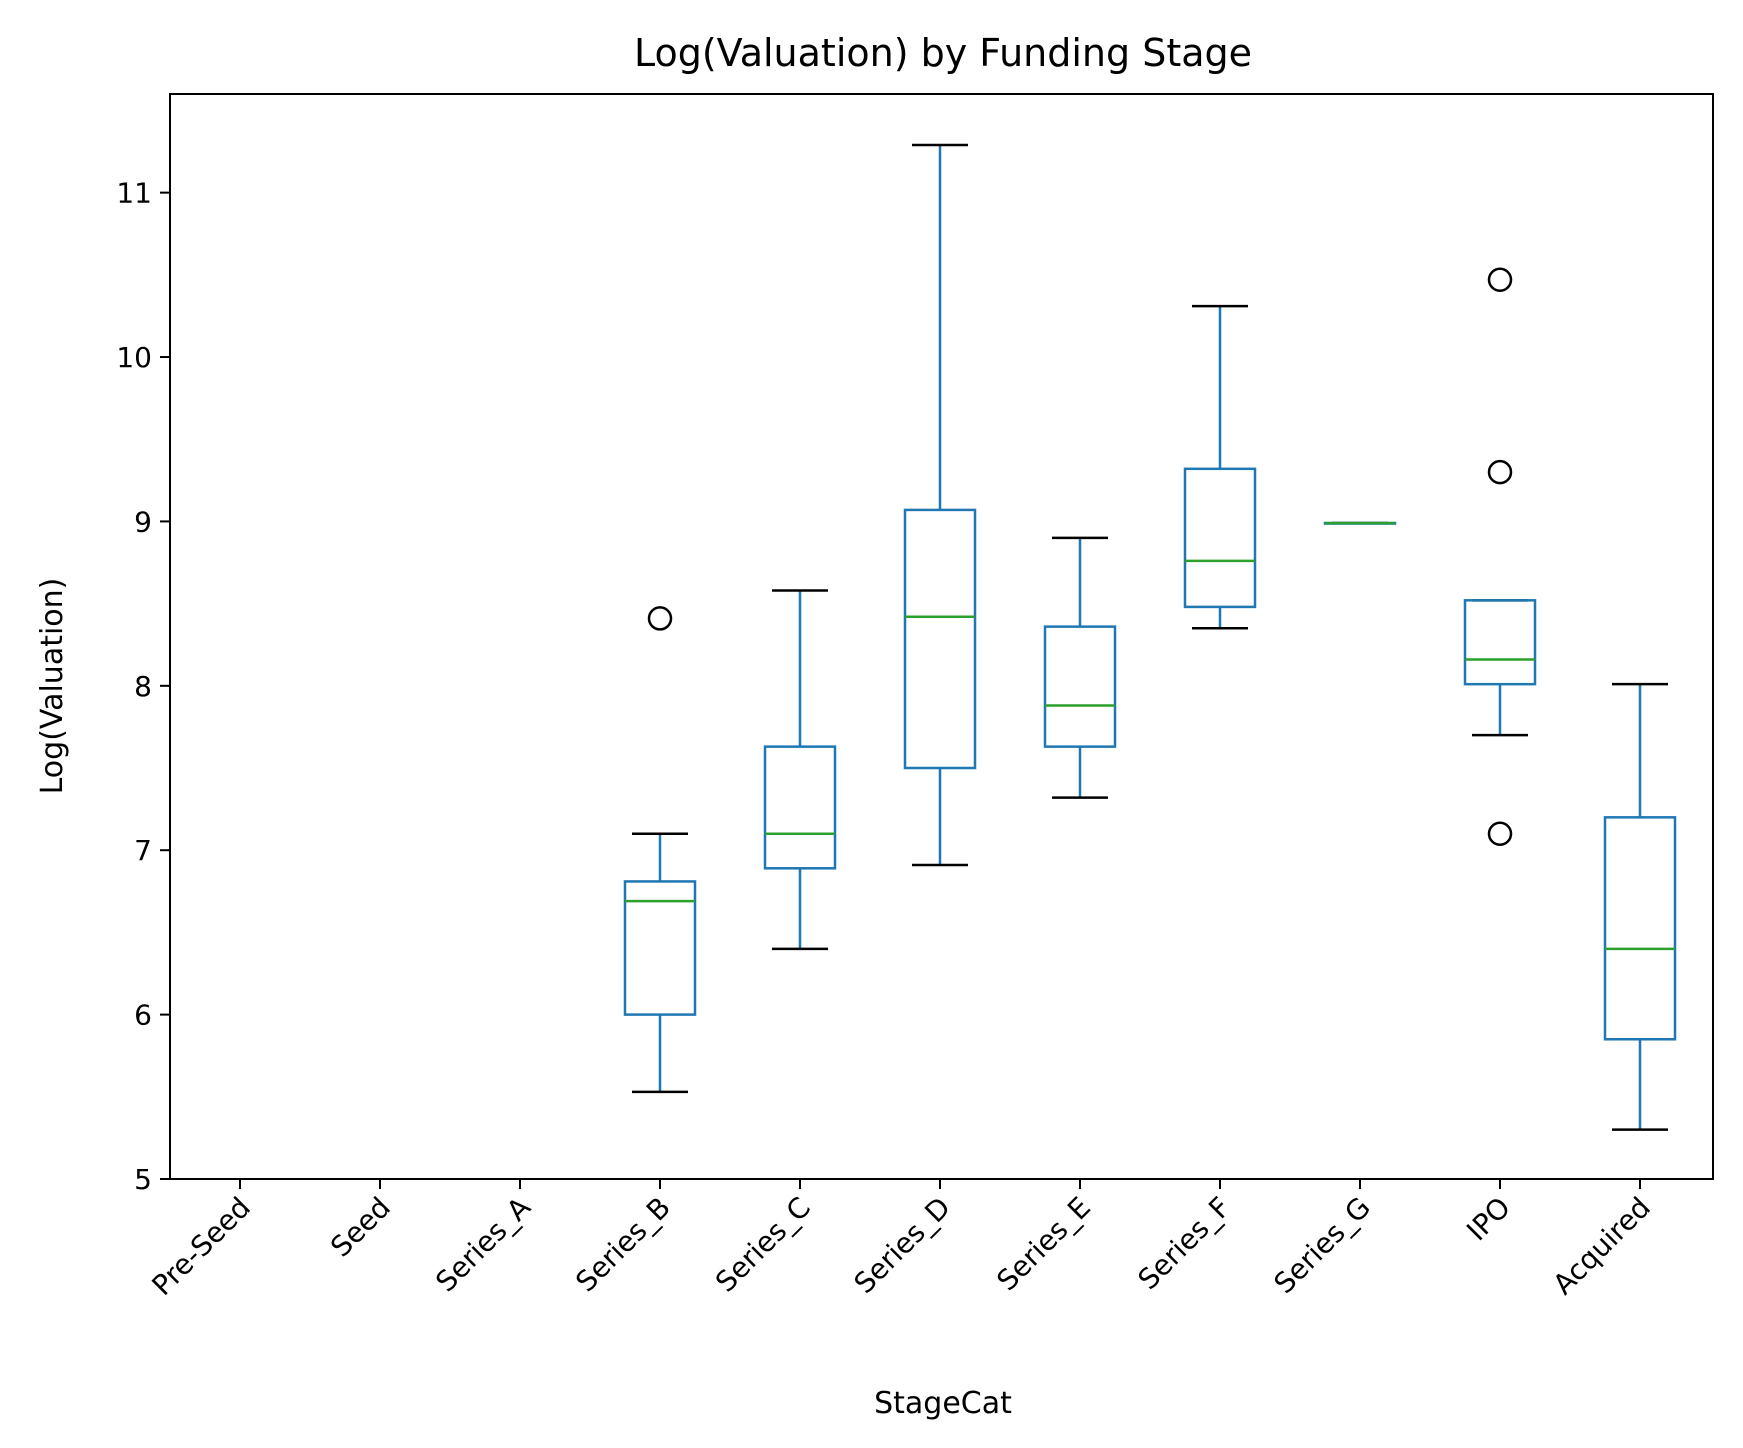 This screenshot has width=1743, height=1448. What do you see at coordinates (143, 686) in the screenshot?
I see `y-tick-label: 8` at bounding box center [143, 686].